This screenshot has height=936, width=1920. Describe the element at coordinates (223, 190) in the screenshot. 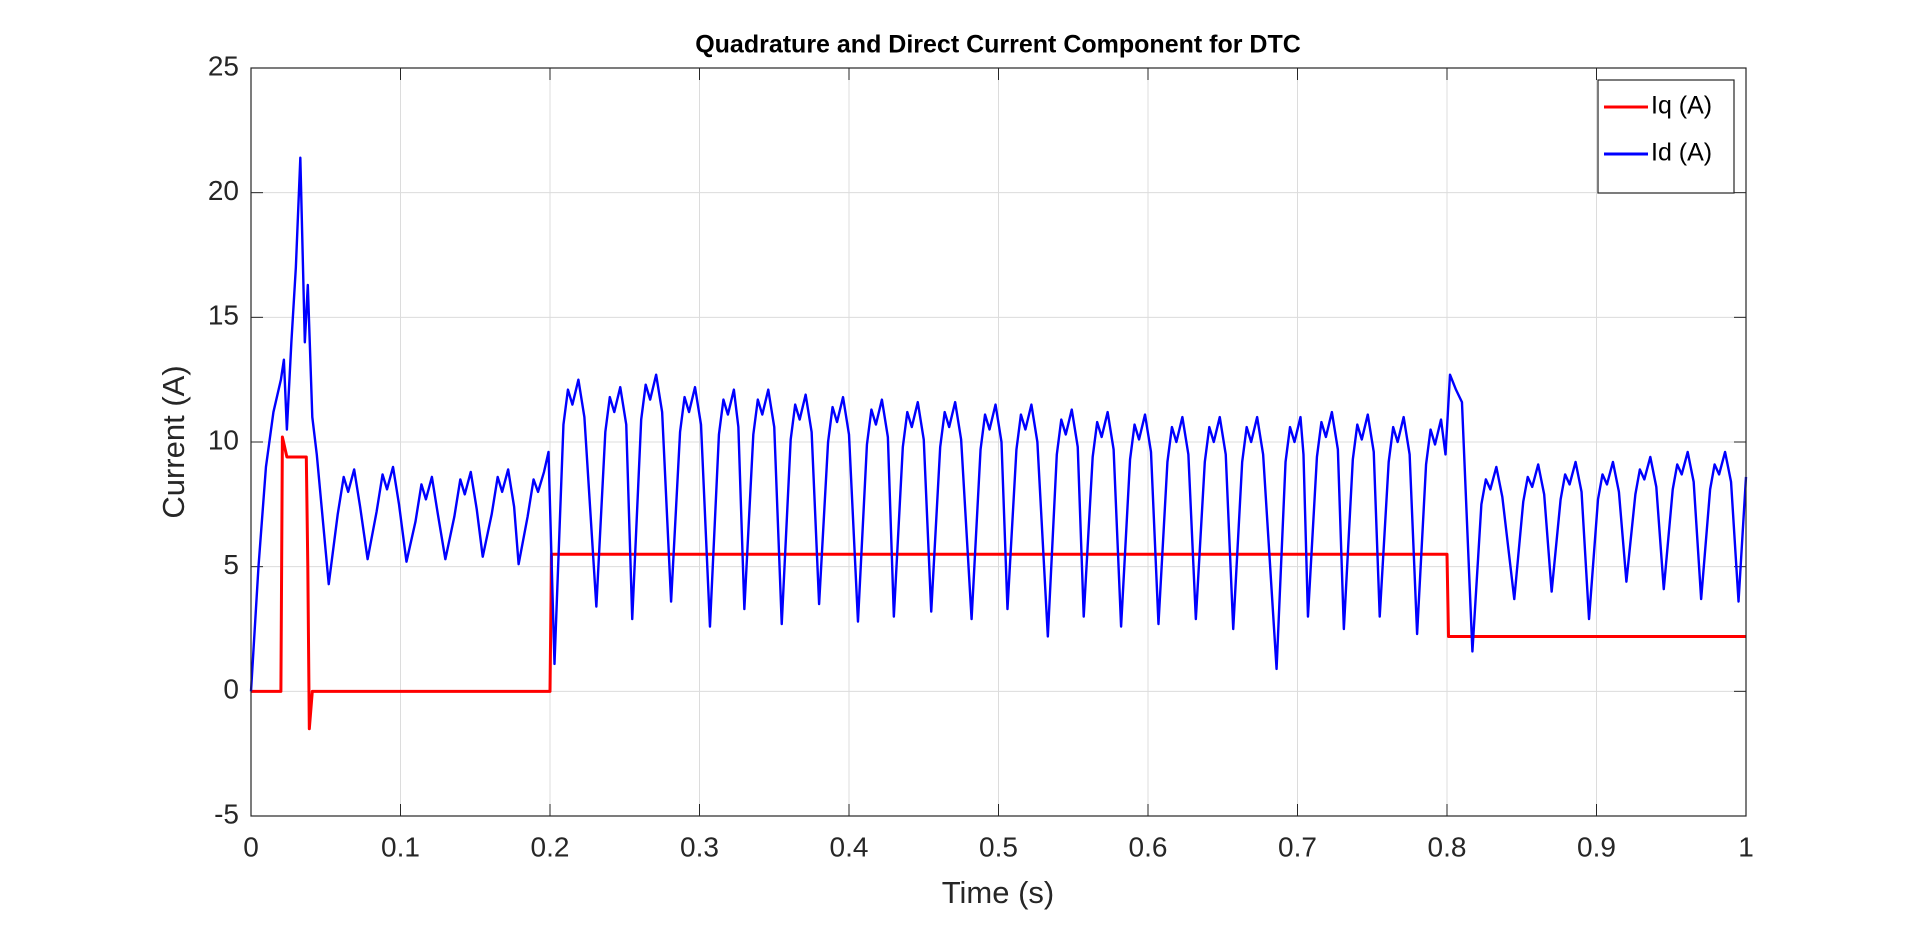

I see `y-tick-label: 20` at that location.